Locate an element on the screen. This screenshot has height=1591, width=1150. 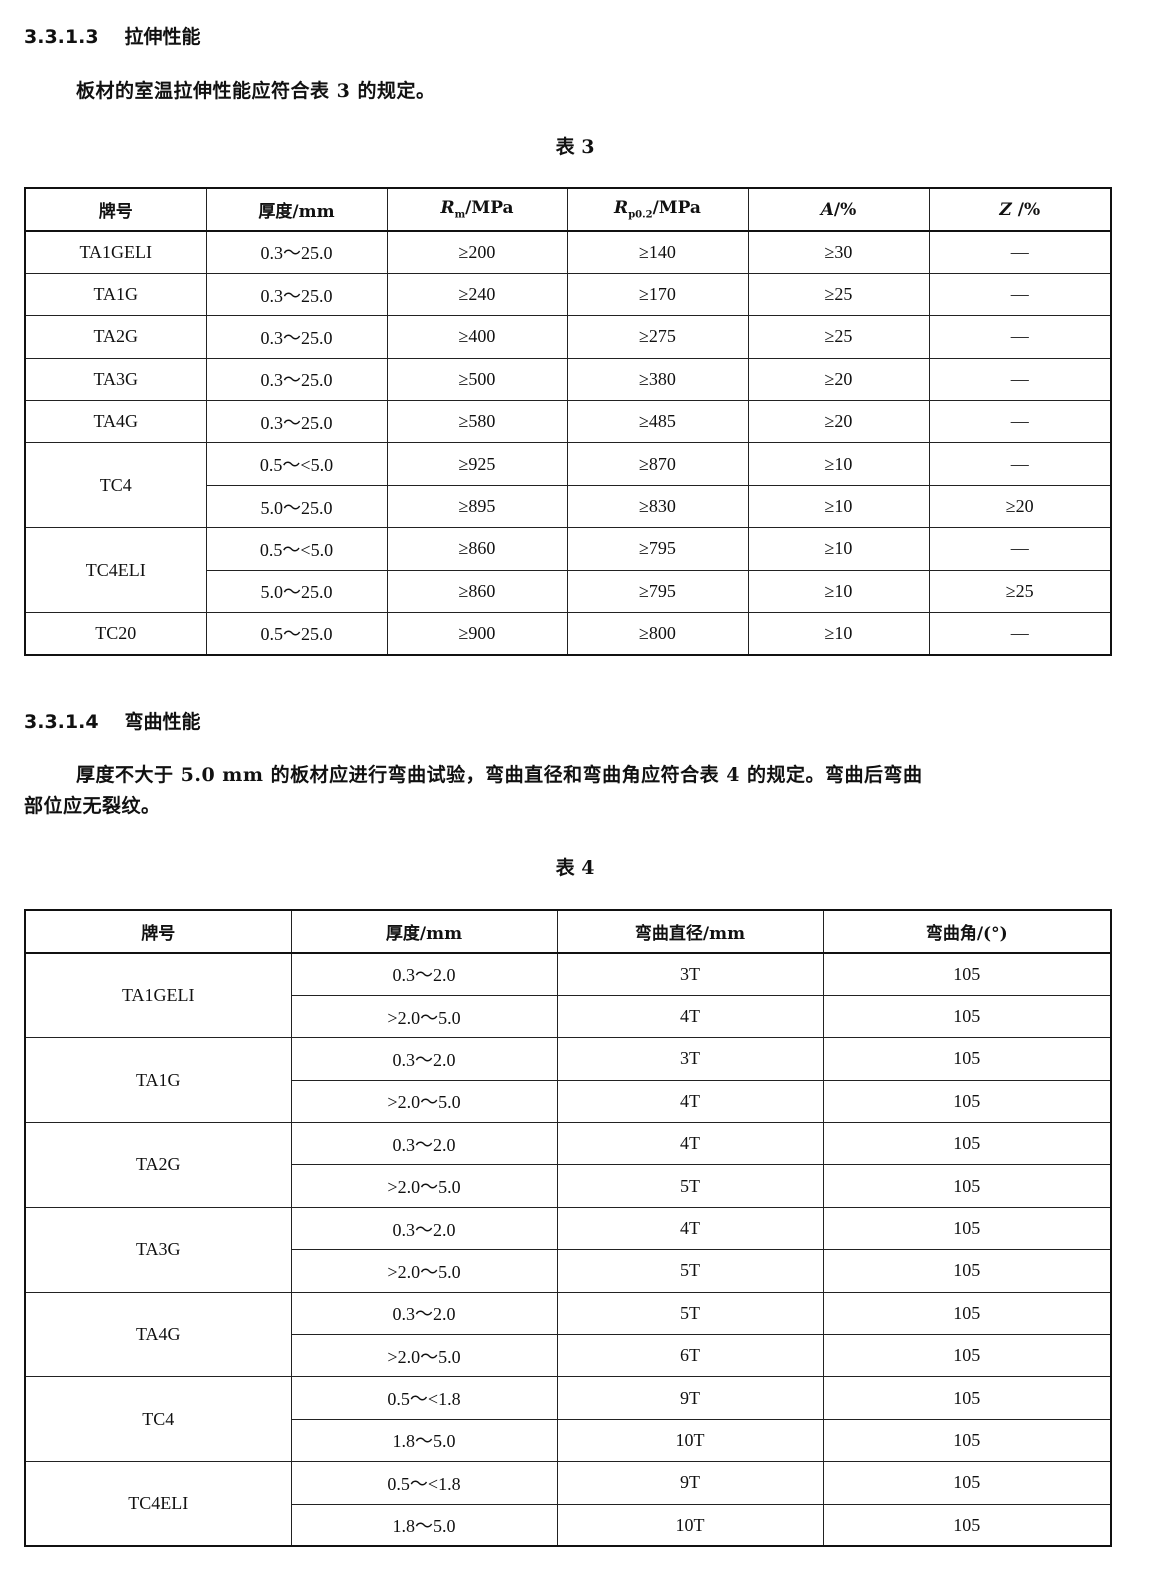
table-row: >2.0～5.0 5T 105 is located at coordinates (568, 1186).